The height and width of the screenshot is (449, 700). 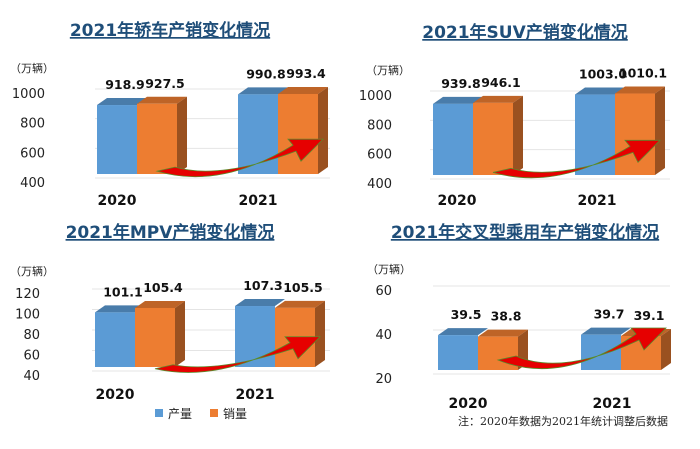 What do you see at coordinates (383, 379) in the screenshot?
I see `y-tick-label: 20` at bounding box center [383, 379].